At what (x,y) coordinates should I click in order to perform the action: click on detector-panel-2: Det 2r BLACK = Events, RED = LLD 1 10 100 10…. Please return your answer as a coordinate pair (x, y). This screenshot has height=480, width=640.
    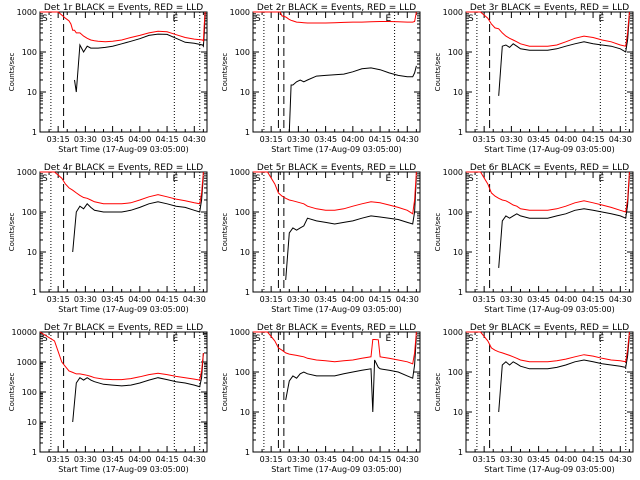
    Looking at the image, I should click on (321, 78).